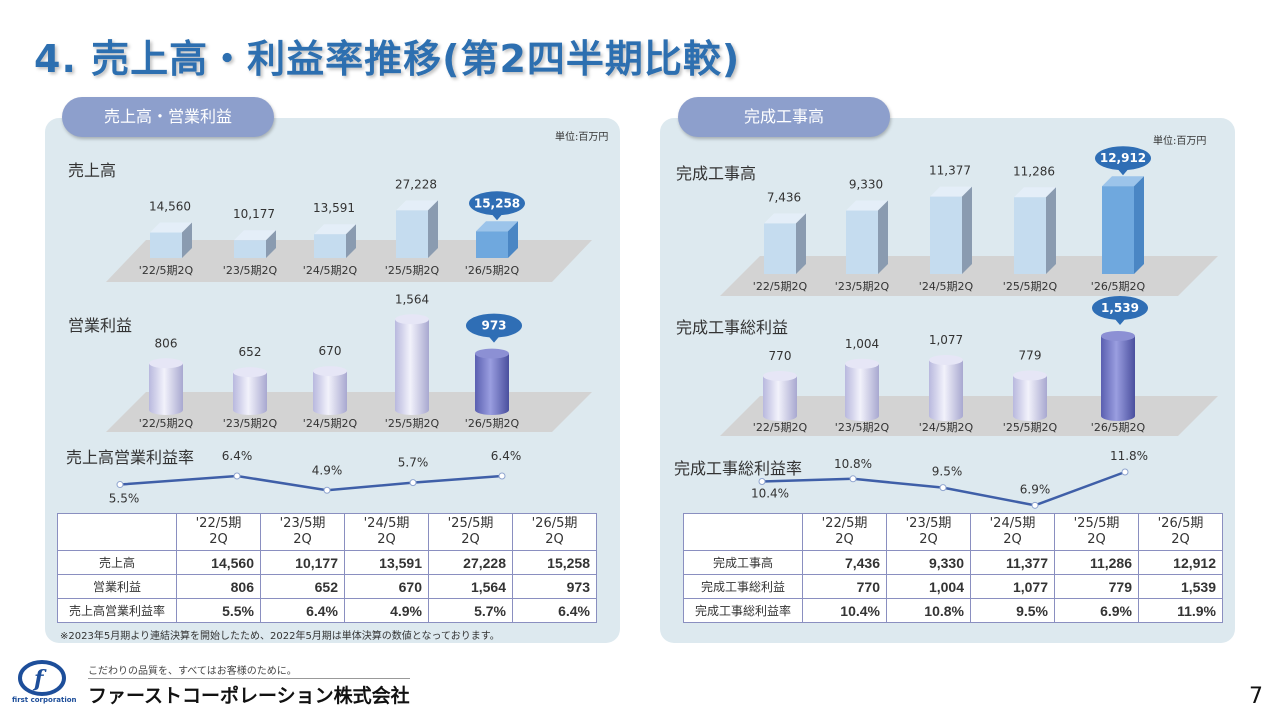 The width and height of the screenshot is (1280, 719). I want to click on op-profit-value-label: 652, so click(250, 352).